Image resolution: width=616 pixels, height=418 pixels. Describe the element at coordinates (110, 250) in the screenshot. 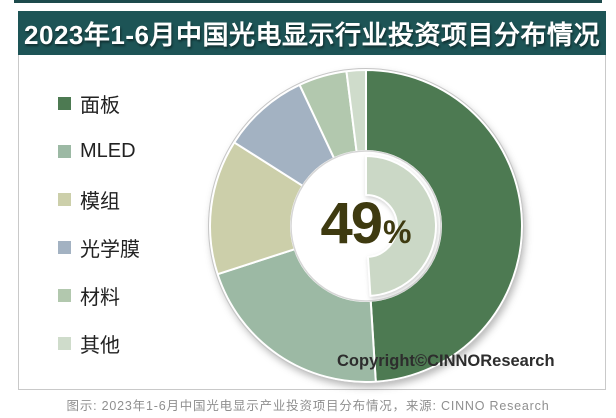

I see `legend-label-optical-film: 光学膜` at that location.